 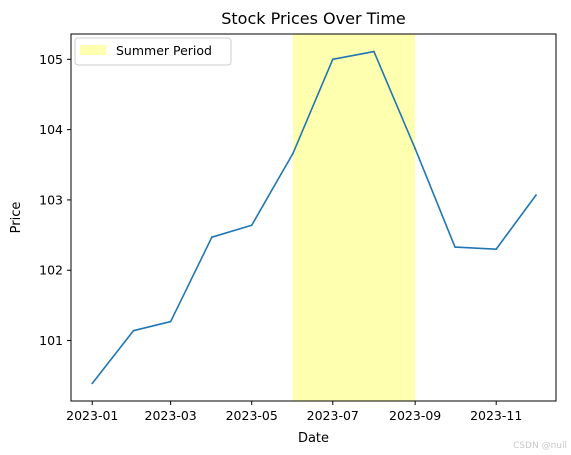 I want to click on legend-swatch-summer-period, so click(x=93, y=50).